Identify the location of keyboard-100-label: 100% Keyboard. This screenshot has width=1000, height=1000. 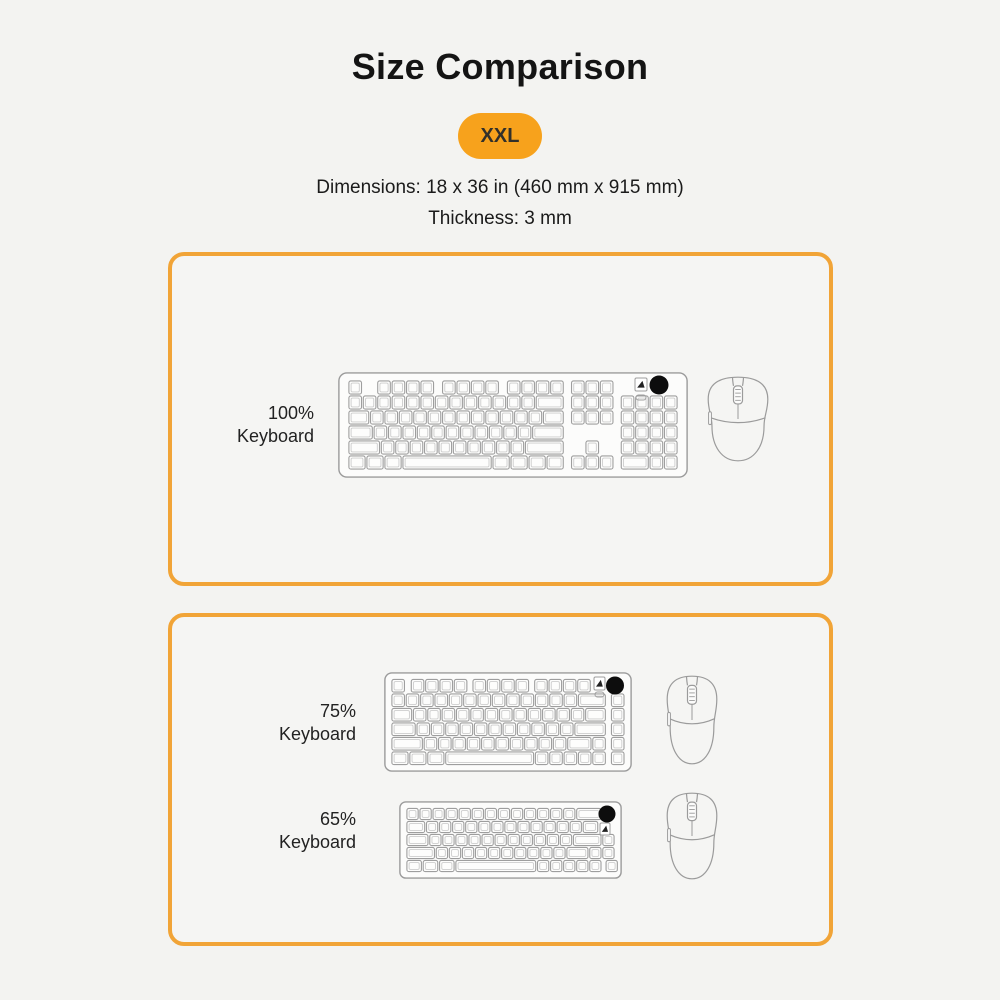
(252, 425).